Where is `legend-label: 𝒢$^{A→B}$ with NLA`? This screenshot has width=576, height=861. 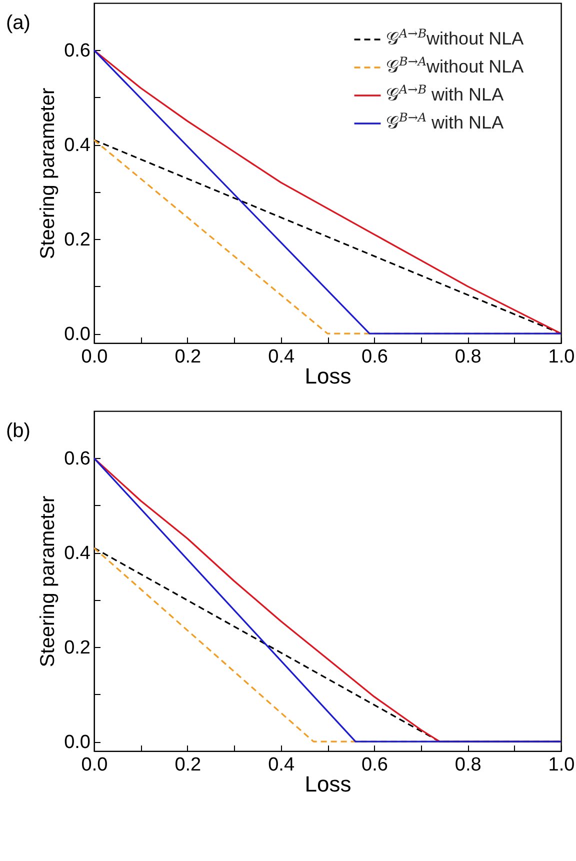
legend-label: 𝒢$^{A→B}$ with NLA is located at coordinates (445, 93).